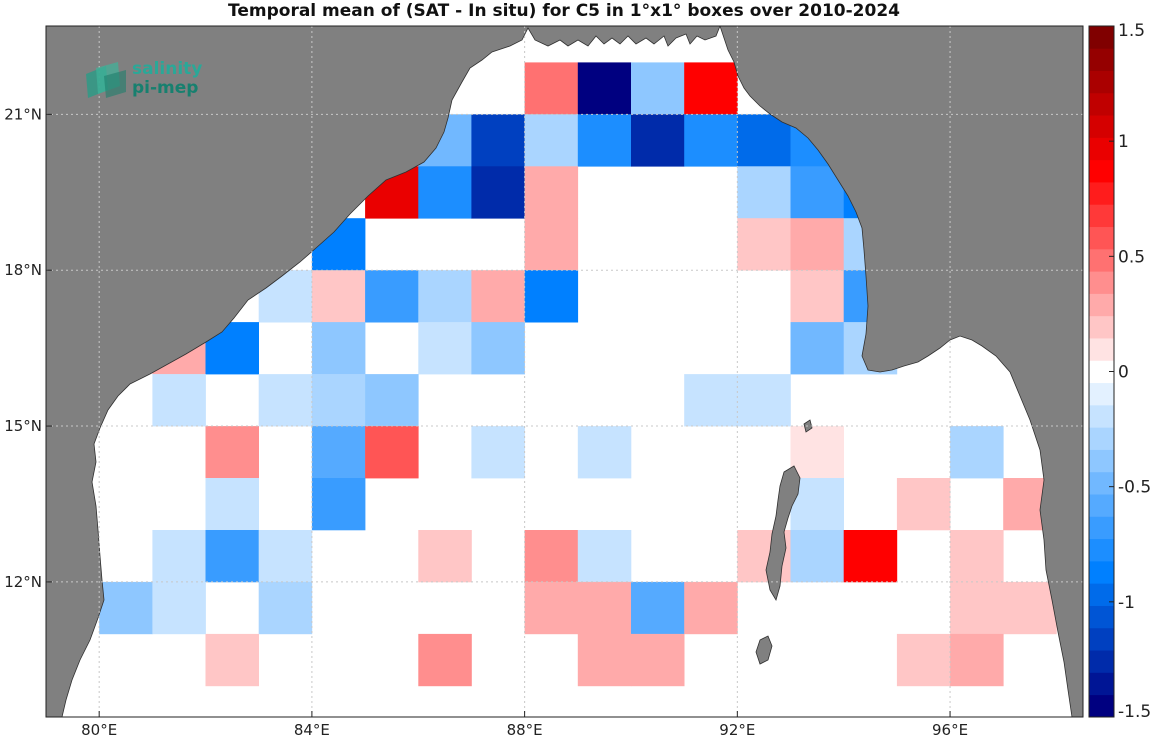 This screenshot has height=740, width=1160. What do you see at coordinates (1123, 142) in the screenshot?
I see `colorbar-tick-label: 1` at bounding box center [1123, 142].